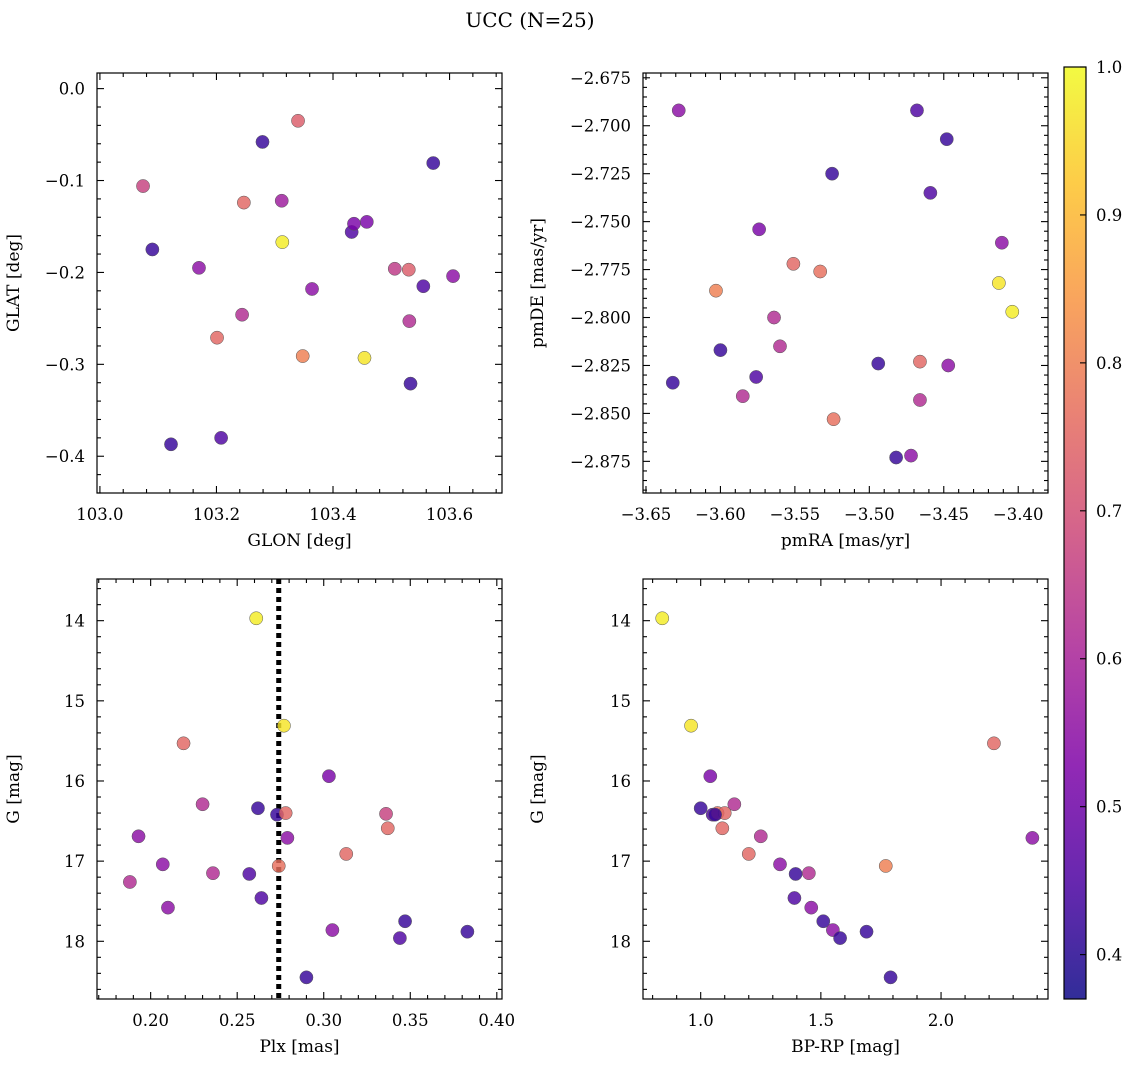 Image resolution: width=1136 pixels, height=1067 pixels. Describe the element at coordinates (869, 514) in the screenshot. I see `x-tick-label: −3.50` at that location.